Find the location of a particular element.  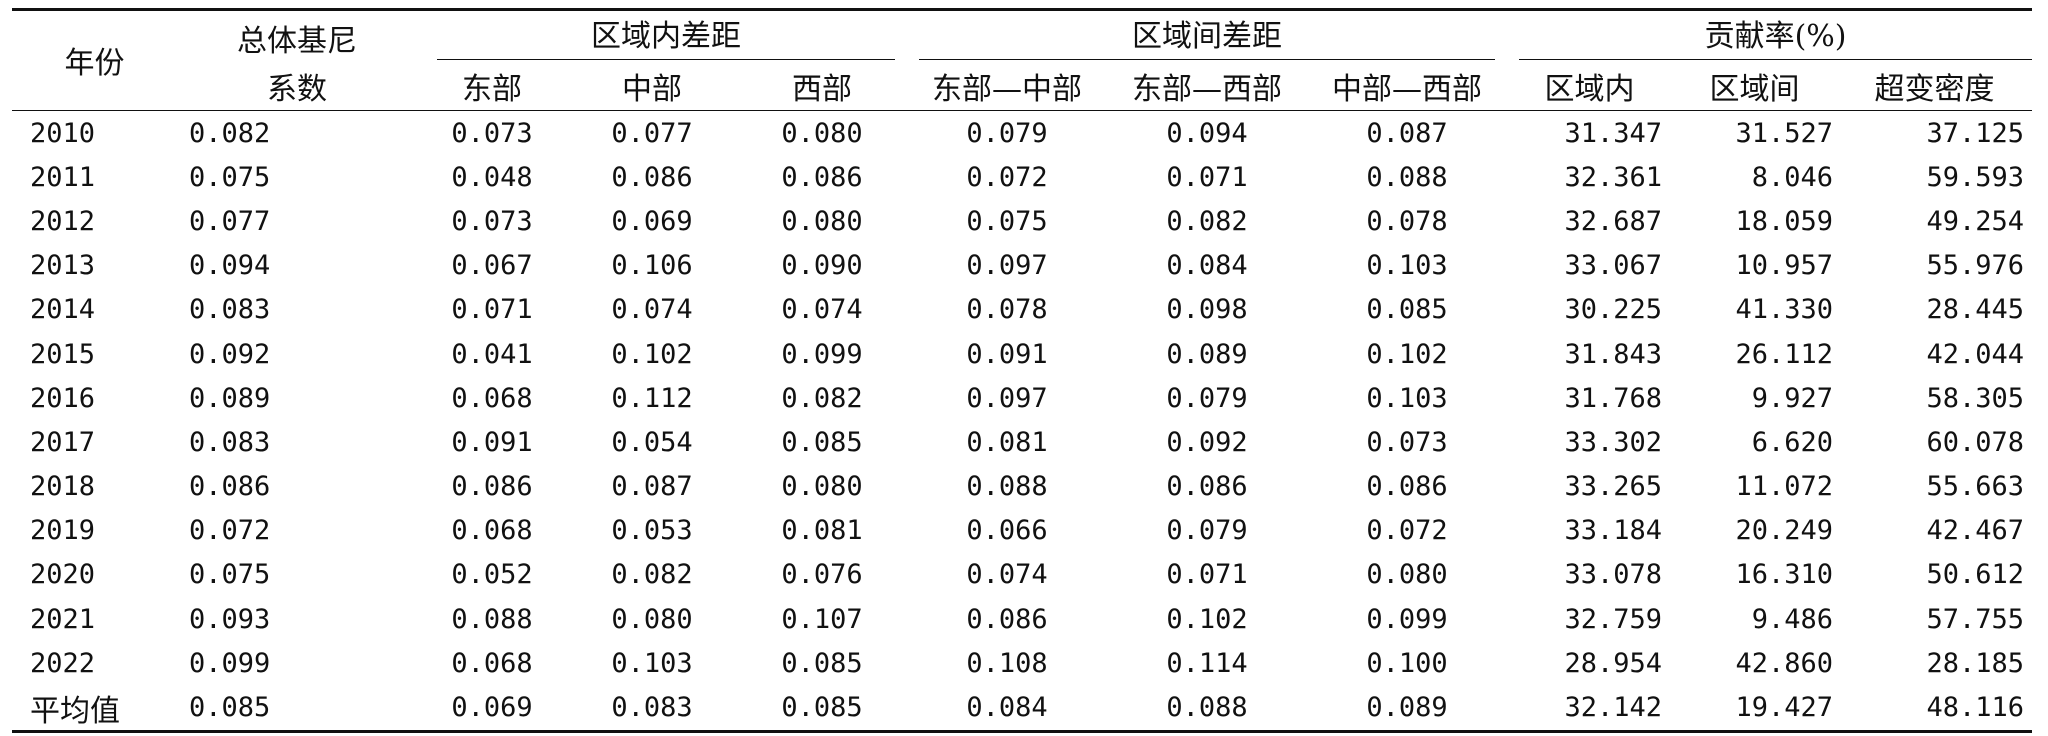

cell-east-west: 0.071 is located at coordinates (1207, 177).